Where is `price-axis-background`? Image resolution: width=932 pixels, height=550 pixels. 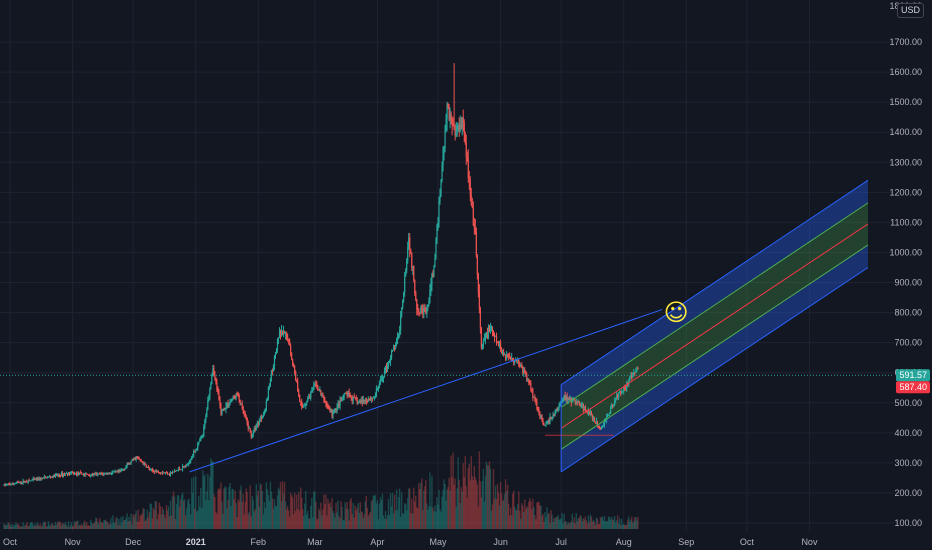
price-axis-background is located at coordinates (913, 275).